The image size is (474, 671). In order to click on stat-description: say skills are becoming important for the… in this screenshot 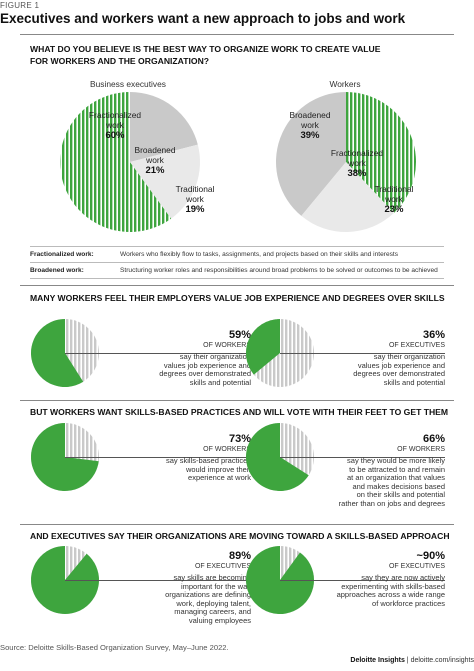, I will do `click(193, 599)`.